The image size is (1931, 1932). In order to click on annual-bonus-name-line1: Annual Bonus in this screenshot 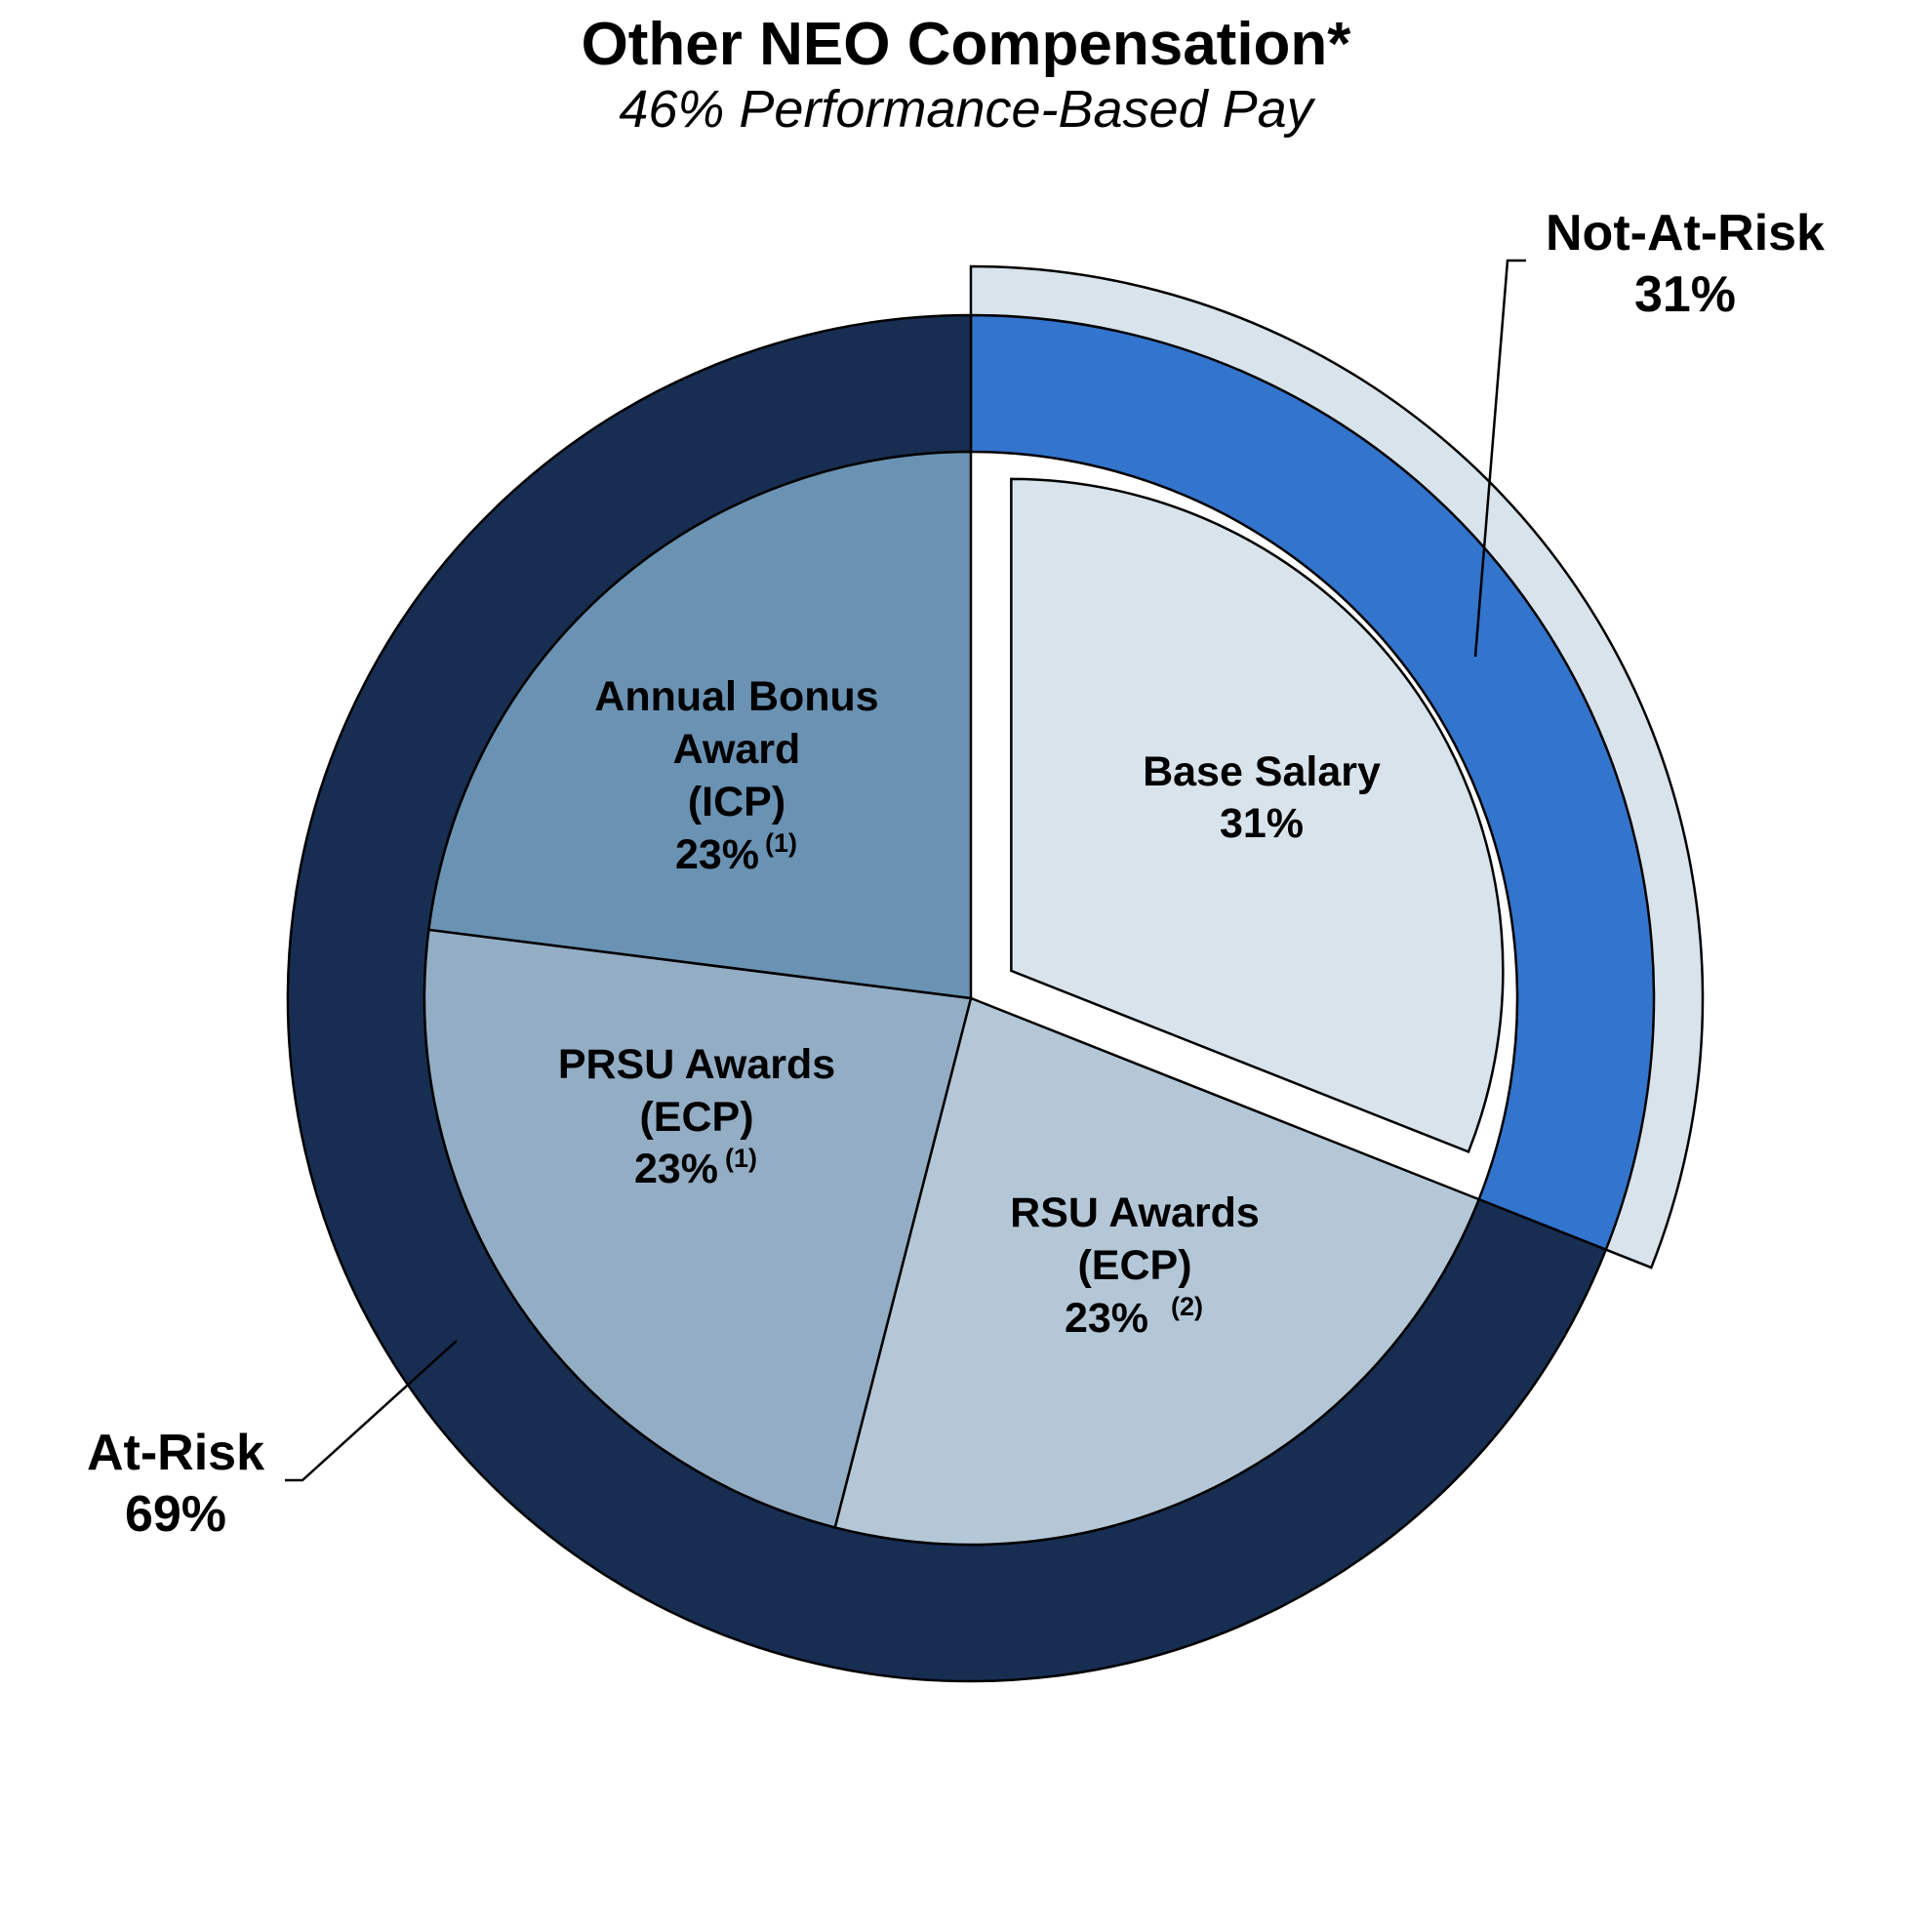, I will do `click(736, 696)`.